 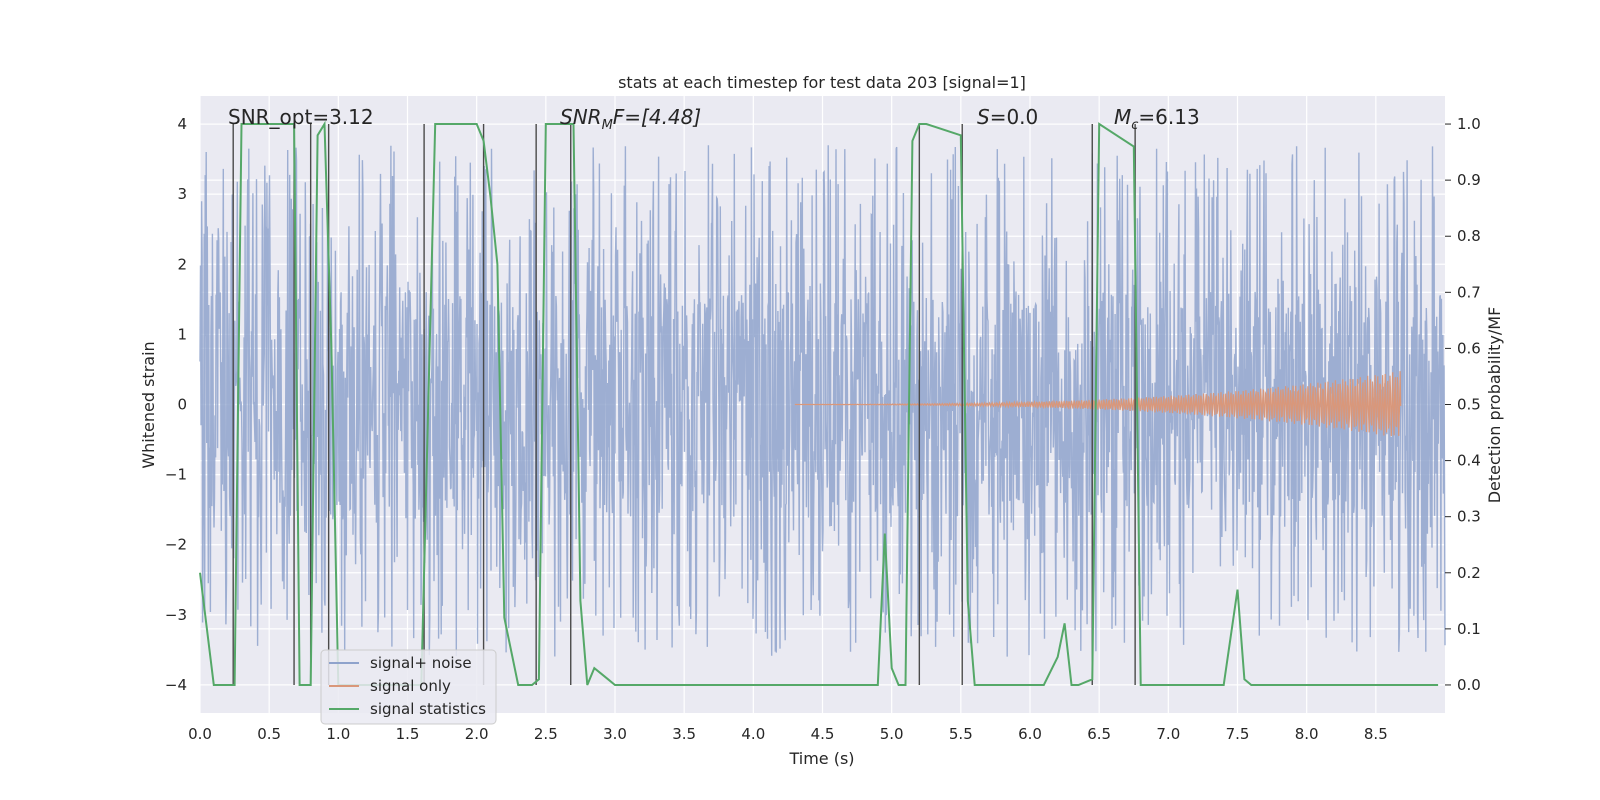 What do you see at coordinates (1469, 180) in the screenshot?
I see `y-right-tick-label: 0.9` at bounding box center [1469, 180].